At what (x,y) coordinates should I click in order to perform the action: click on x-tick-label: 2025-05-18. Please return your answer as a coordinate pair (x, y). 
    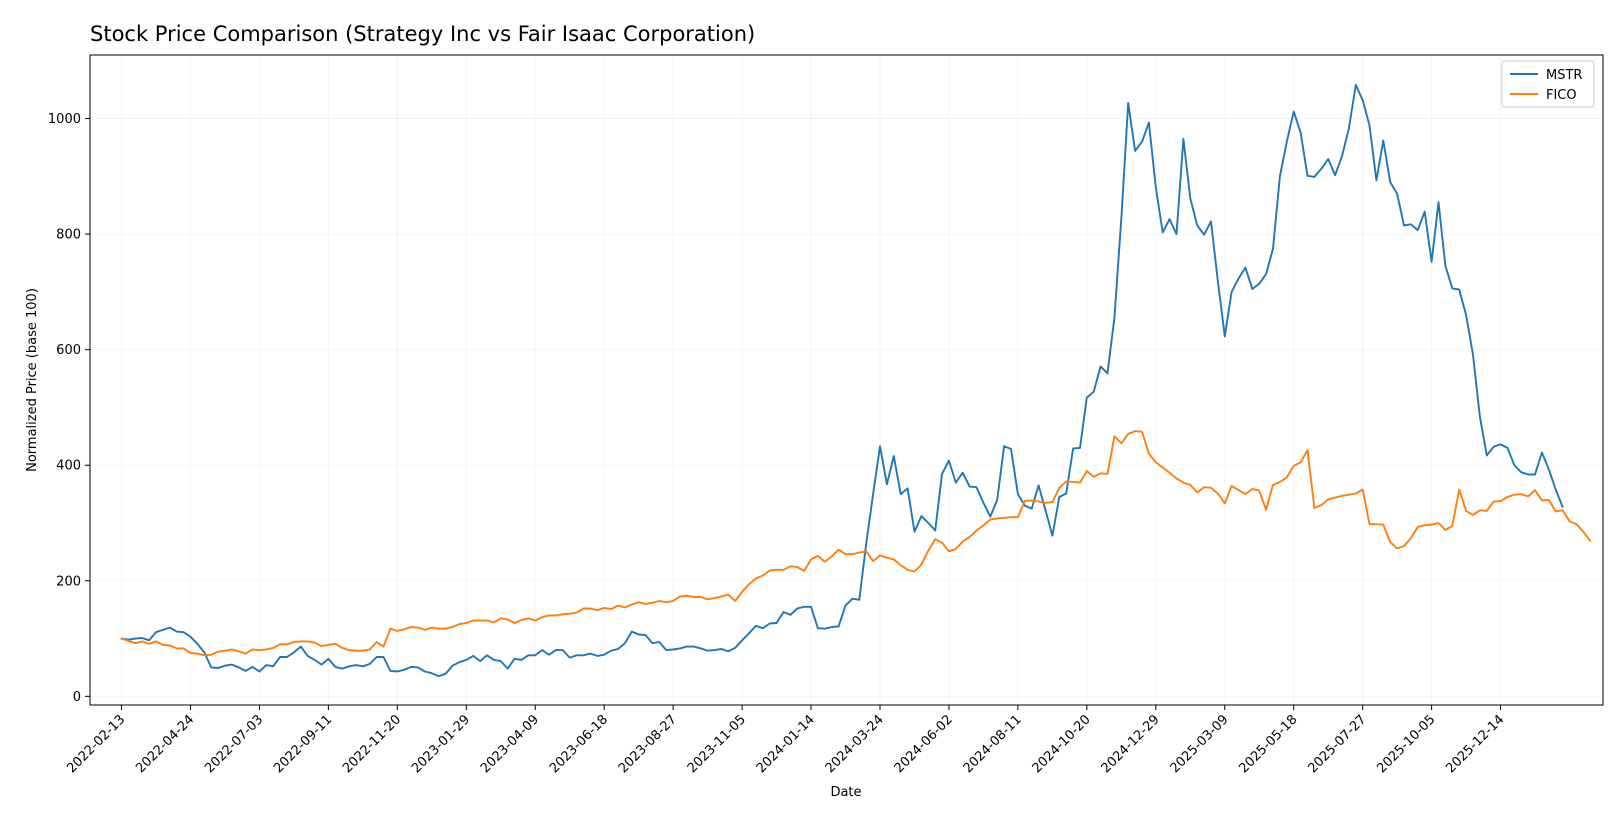
    Looking at the image, I should click on (1268, 744).